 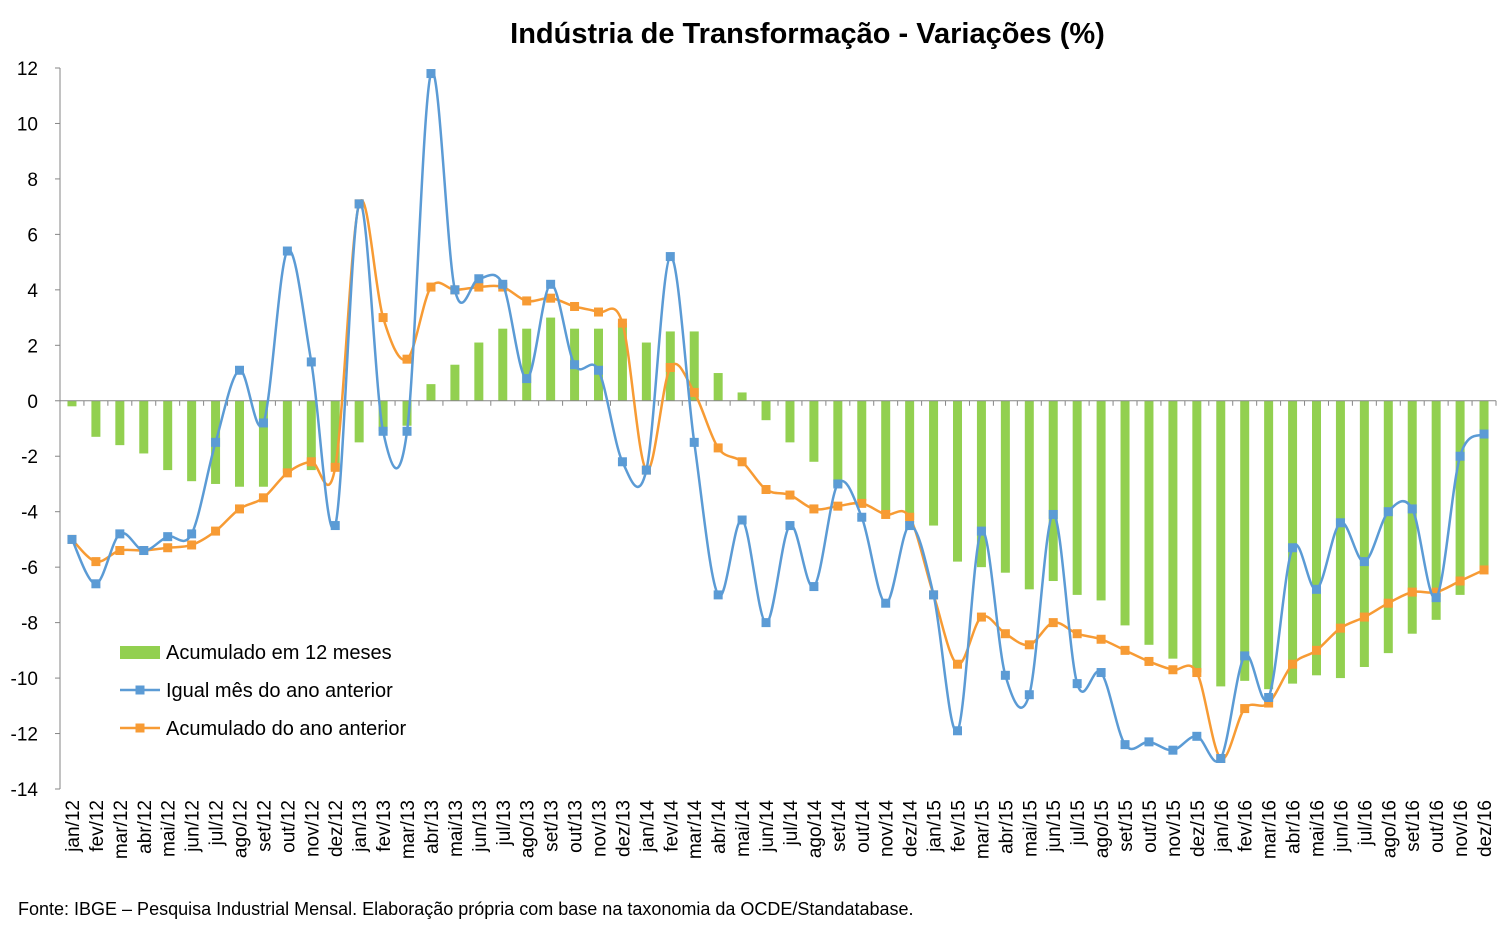 I want to click on legend-label-acumulado-12m: Acumulado em 12 meses, so click(x=279, y=653).